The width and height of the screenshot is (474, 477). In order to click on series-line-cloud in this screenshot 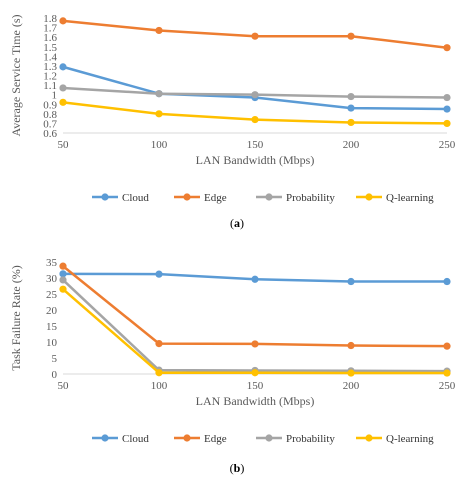, I will do `click(255, 88)`.